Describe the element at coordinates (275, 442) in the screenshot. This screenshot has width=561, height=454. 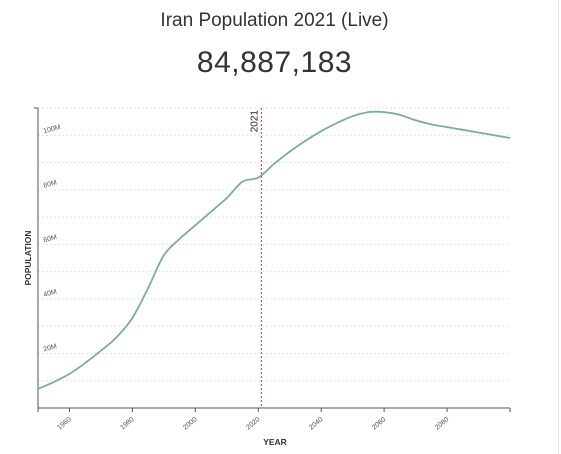
I see `x-axis-label: YEAR` at that location.